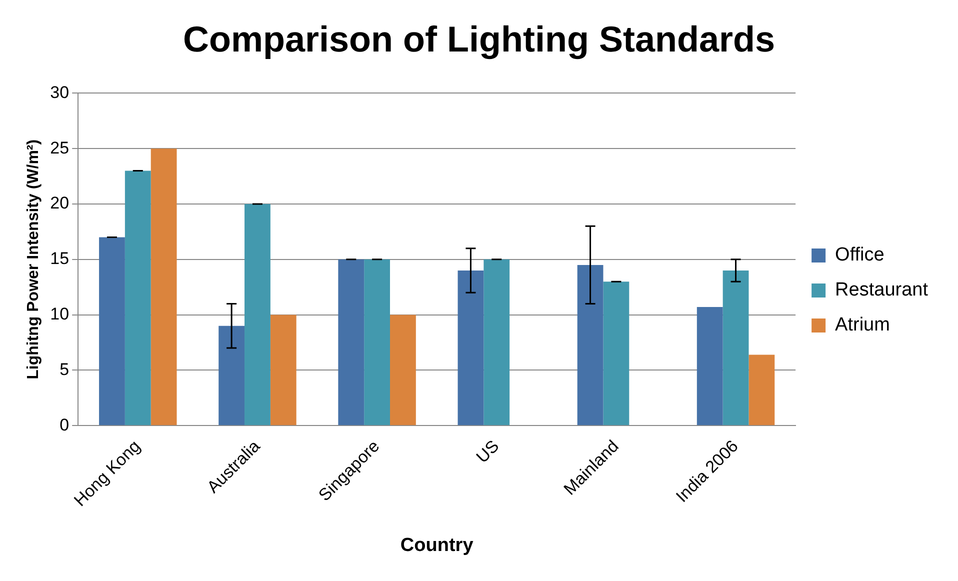  Describe the element at coordinates (487, 451) in the screenshot. I see `x-tick-label: US` at that location.